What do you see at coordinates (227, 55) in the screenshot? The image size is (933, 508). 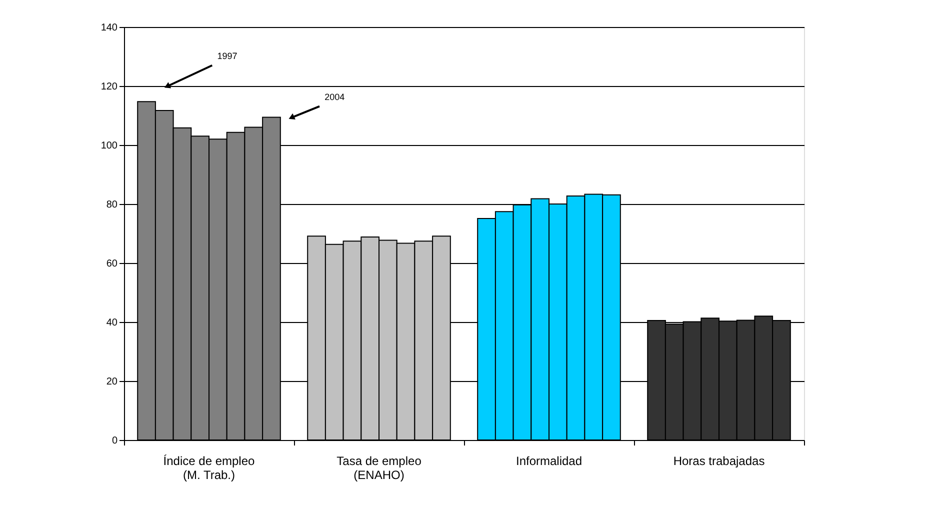 I see `annotation: 1997` at bounding box center [227, 55].